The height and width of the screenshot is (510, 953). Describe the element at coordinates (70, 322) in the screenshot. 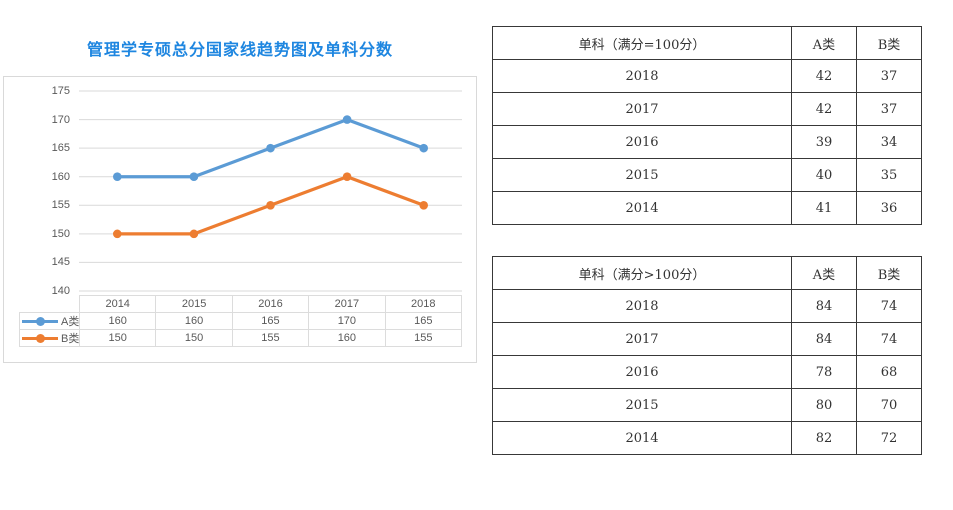

I see `series-a-label: A类` at that location.